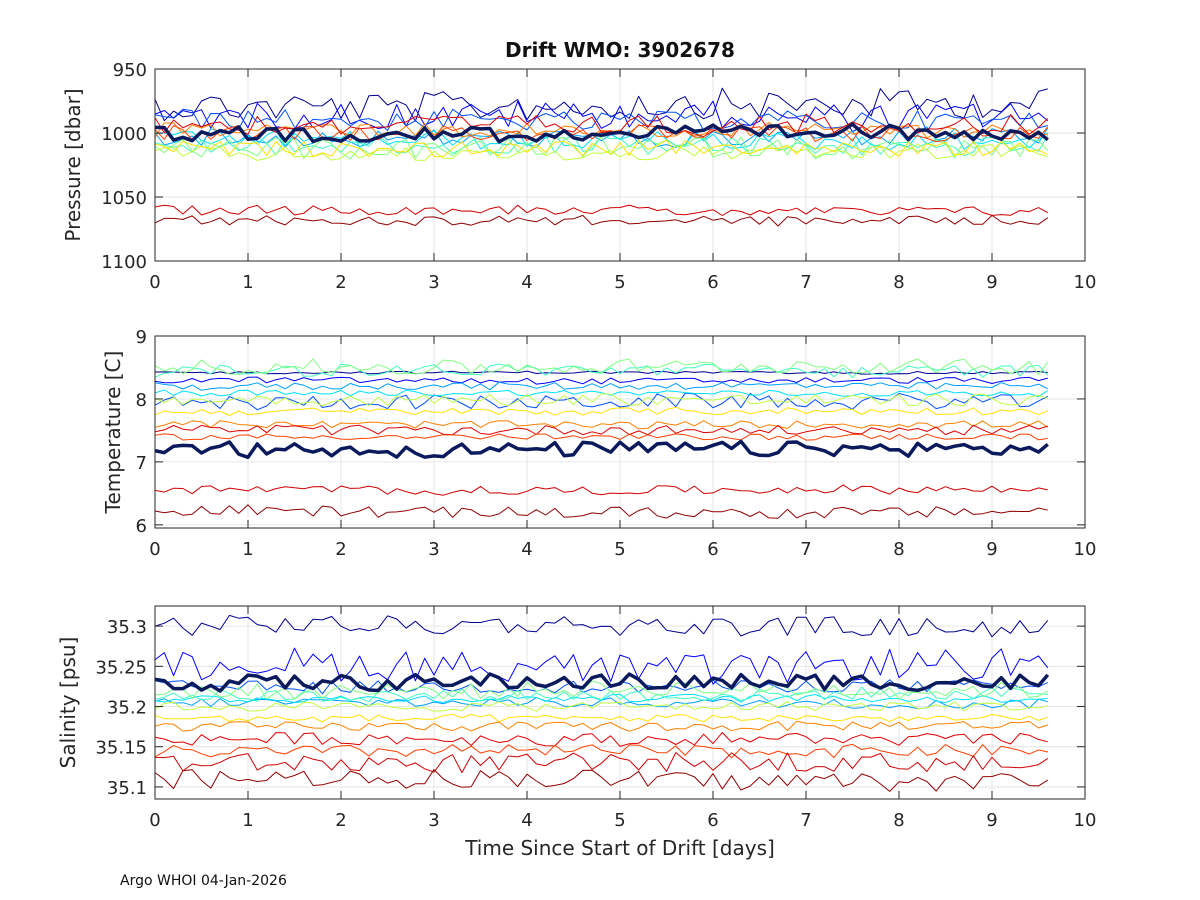 This screenshot has height=900, width=1200. Describe the element at coordinates (141, 463) in the screenshot. I see `temperature-y-tick-label: 7` at that location.